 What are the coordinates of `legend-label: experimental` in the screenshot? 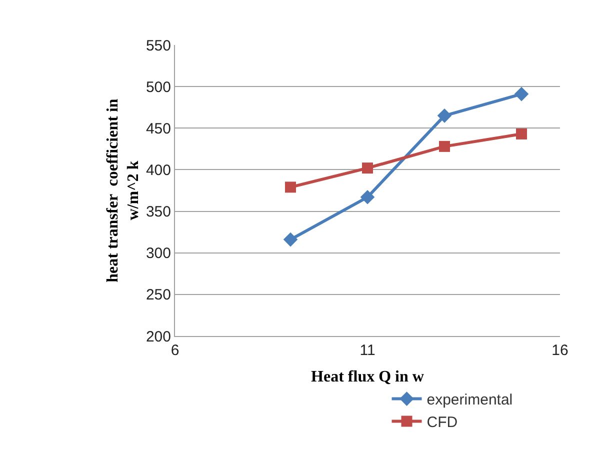 It's located at (469, 400).